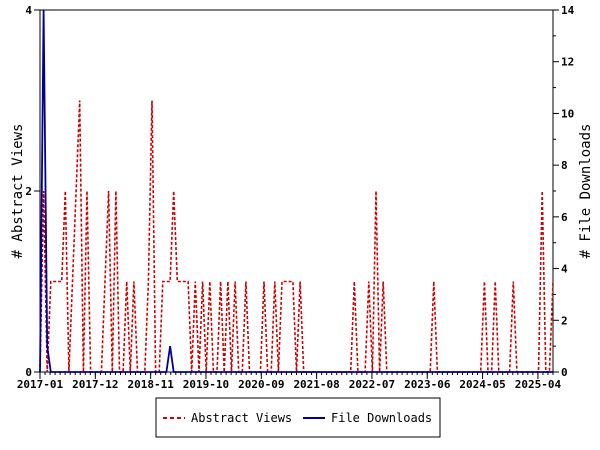  I want to click on x-tick-label: 2019-10, so click(206, 384).